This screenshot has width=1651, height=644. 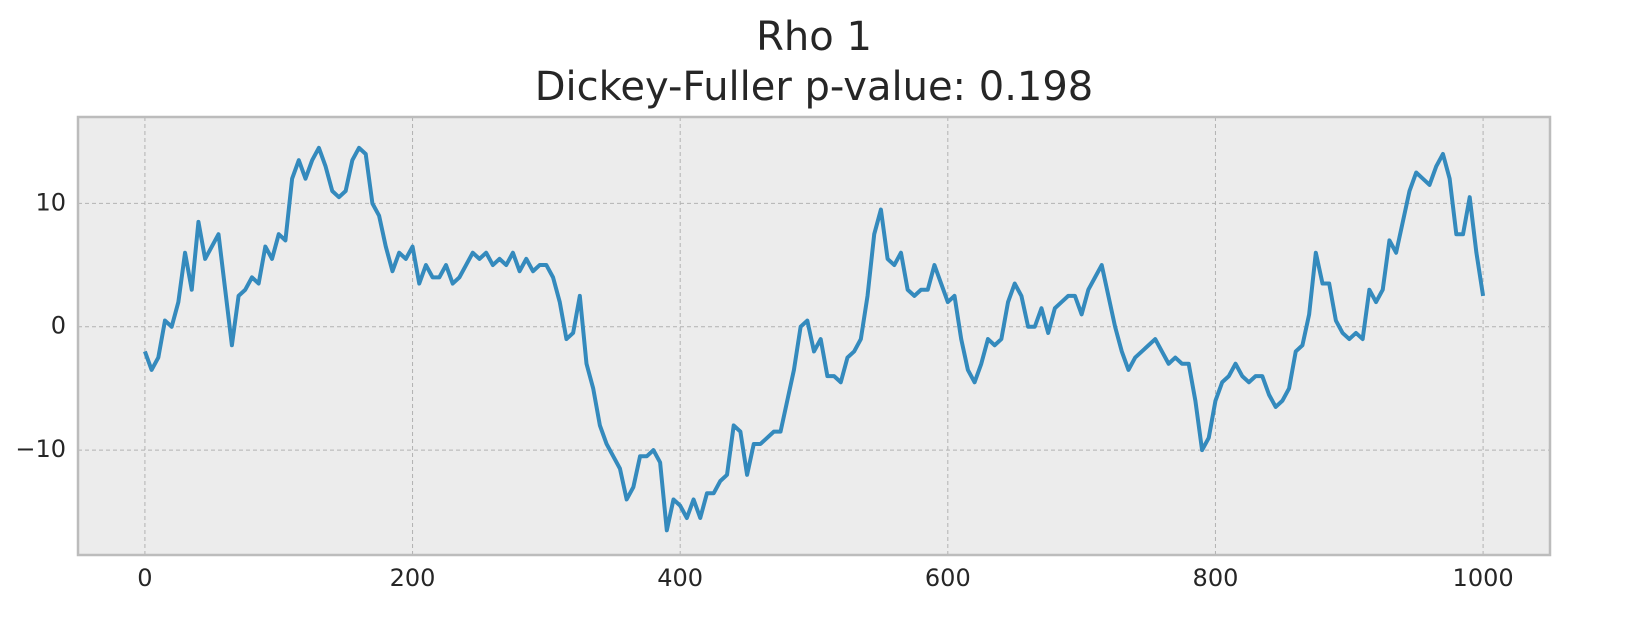 I want to click on chart-subtitle: Dickey-Fuller p-value: 0.198, so click(x=814, y=87).